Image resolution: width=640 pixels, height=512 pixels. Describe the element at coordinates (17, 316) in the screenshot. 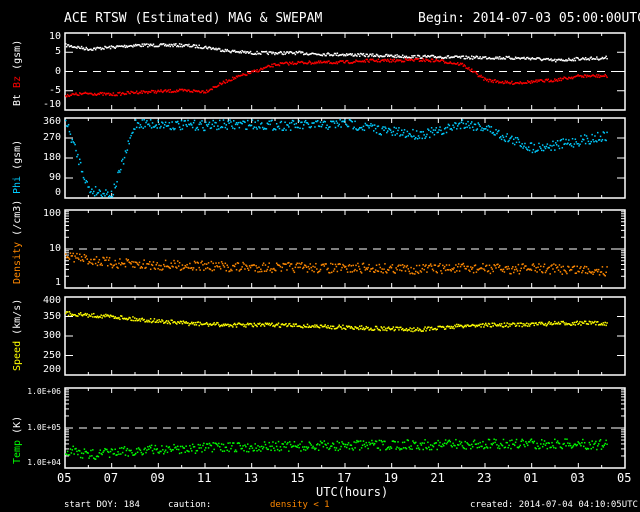

I see `y-label-part: (km/s)` at that location.